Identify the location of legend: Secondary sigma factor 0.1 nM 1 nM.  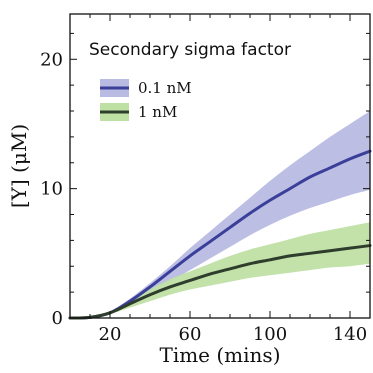
(190, 80).